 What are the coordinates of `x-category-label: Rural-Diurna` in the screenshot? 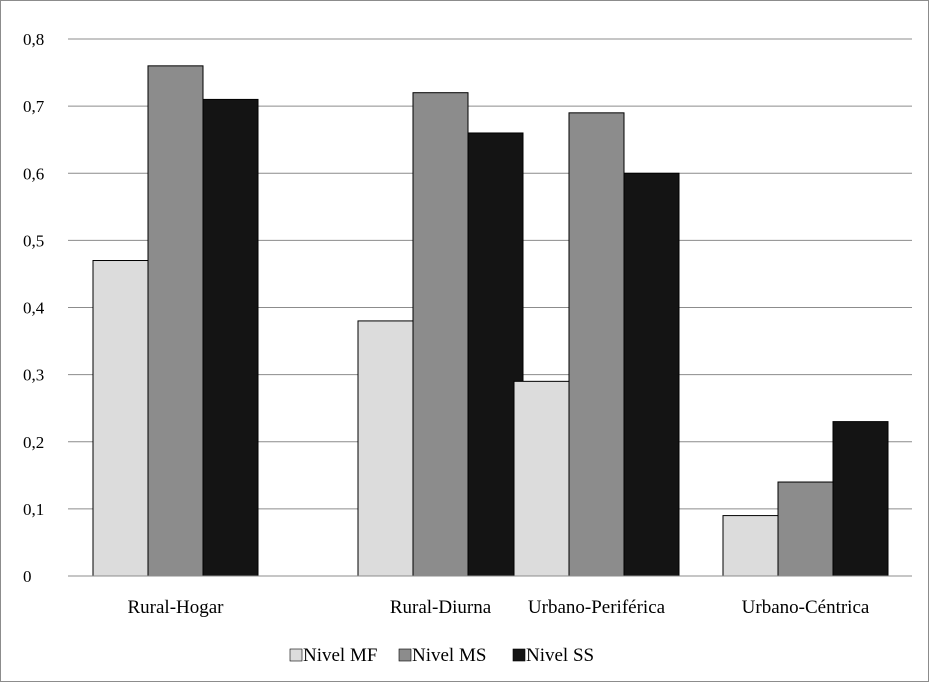 It's located at (441, 607).